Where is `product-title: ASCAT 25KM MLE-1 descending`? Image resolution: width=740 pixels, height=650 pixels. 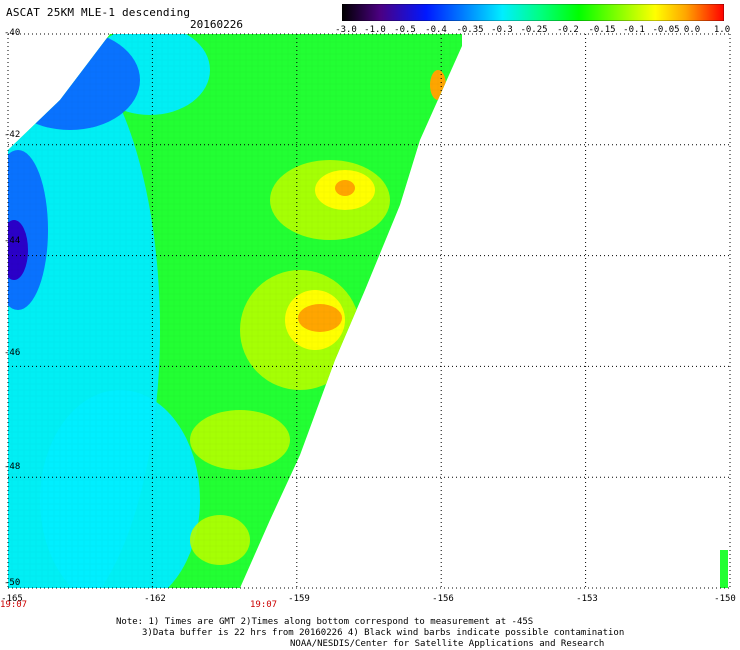 product-title: ASCAT 25KM MLE-1 descending is located at coordinates (98, 12).